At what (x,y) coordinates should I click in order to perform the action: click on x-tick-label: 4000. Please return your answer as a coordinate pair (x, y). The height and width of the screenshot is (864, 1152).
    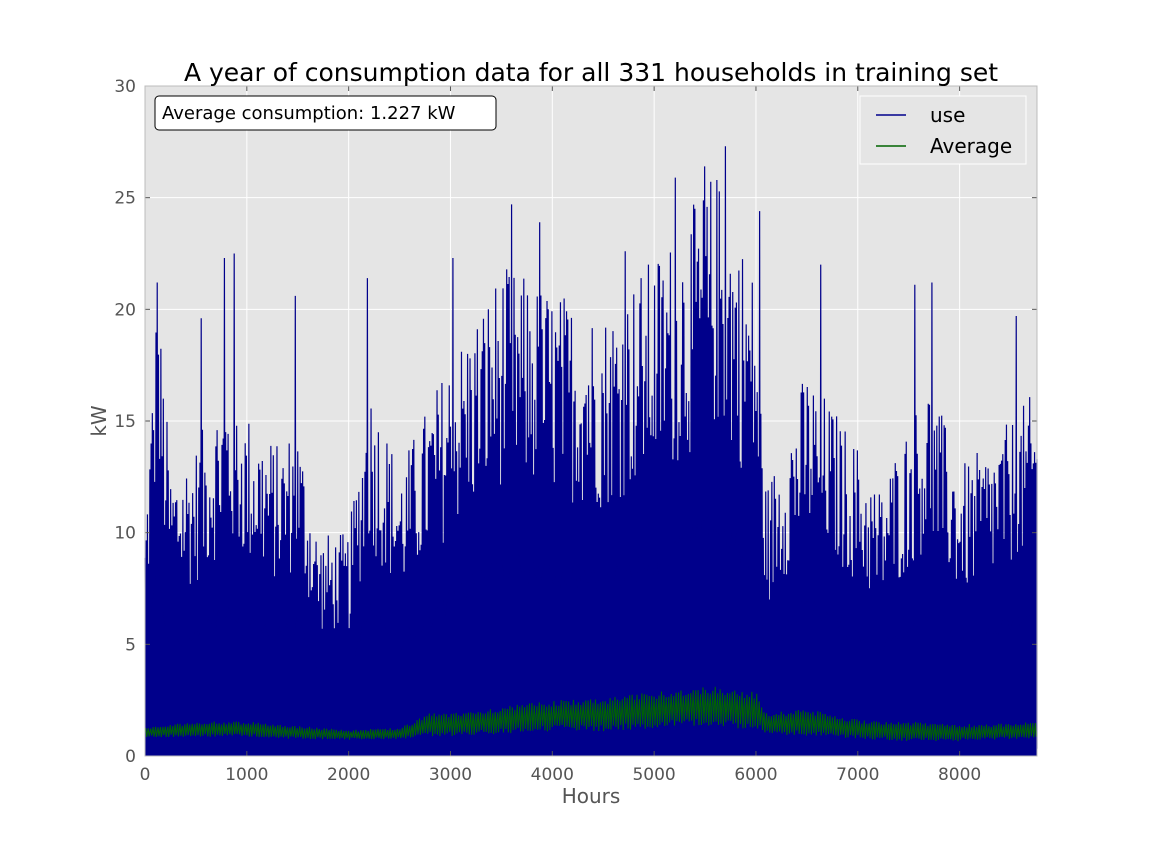
    Looking at the image, I should click on (552, 775).